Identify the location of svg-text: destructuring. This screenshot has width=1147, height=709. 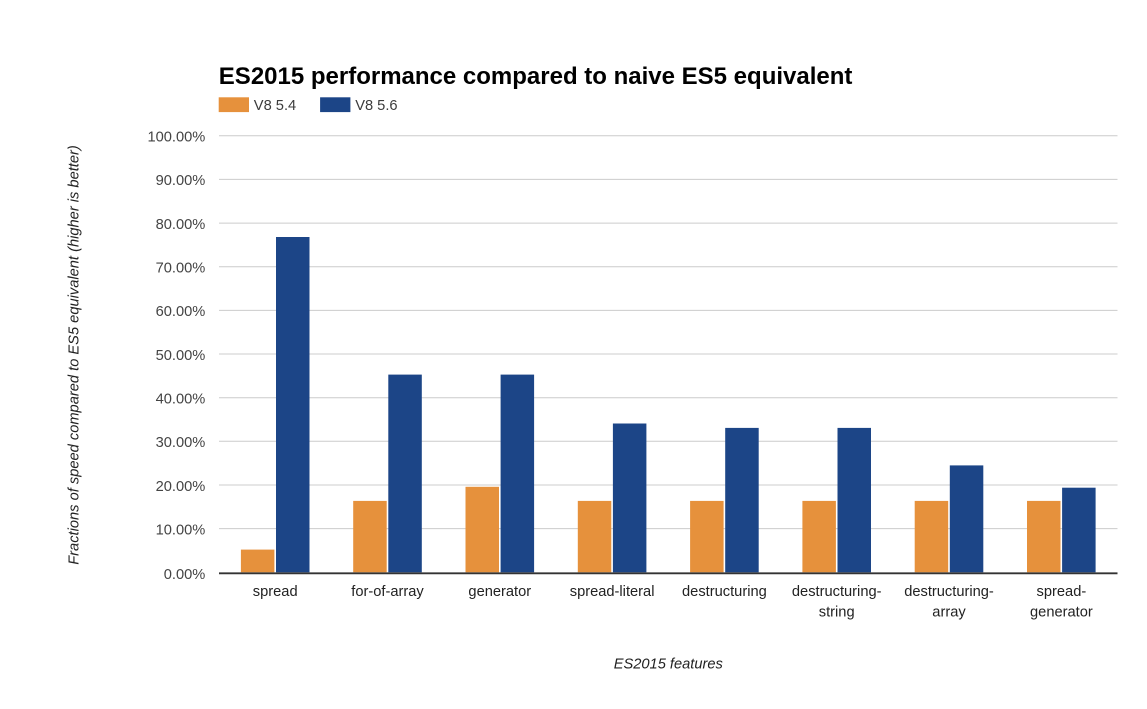
(724, 592).